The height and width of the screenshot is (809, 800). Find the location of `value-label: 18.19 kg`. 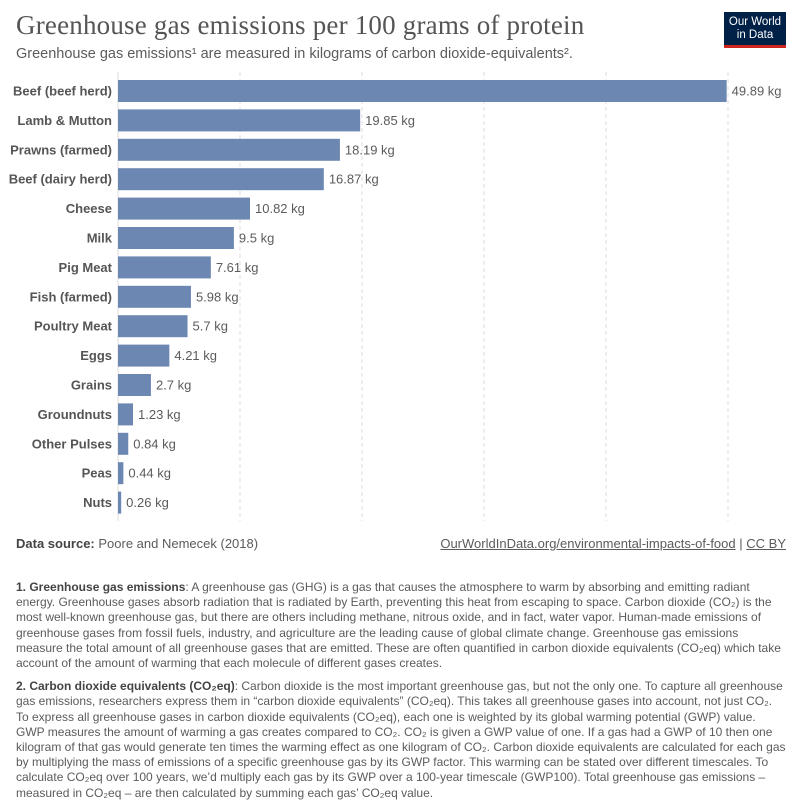

value-label: 18.19 kg is located at coordinates (370, 149).